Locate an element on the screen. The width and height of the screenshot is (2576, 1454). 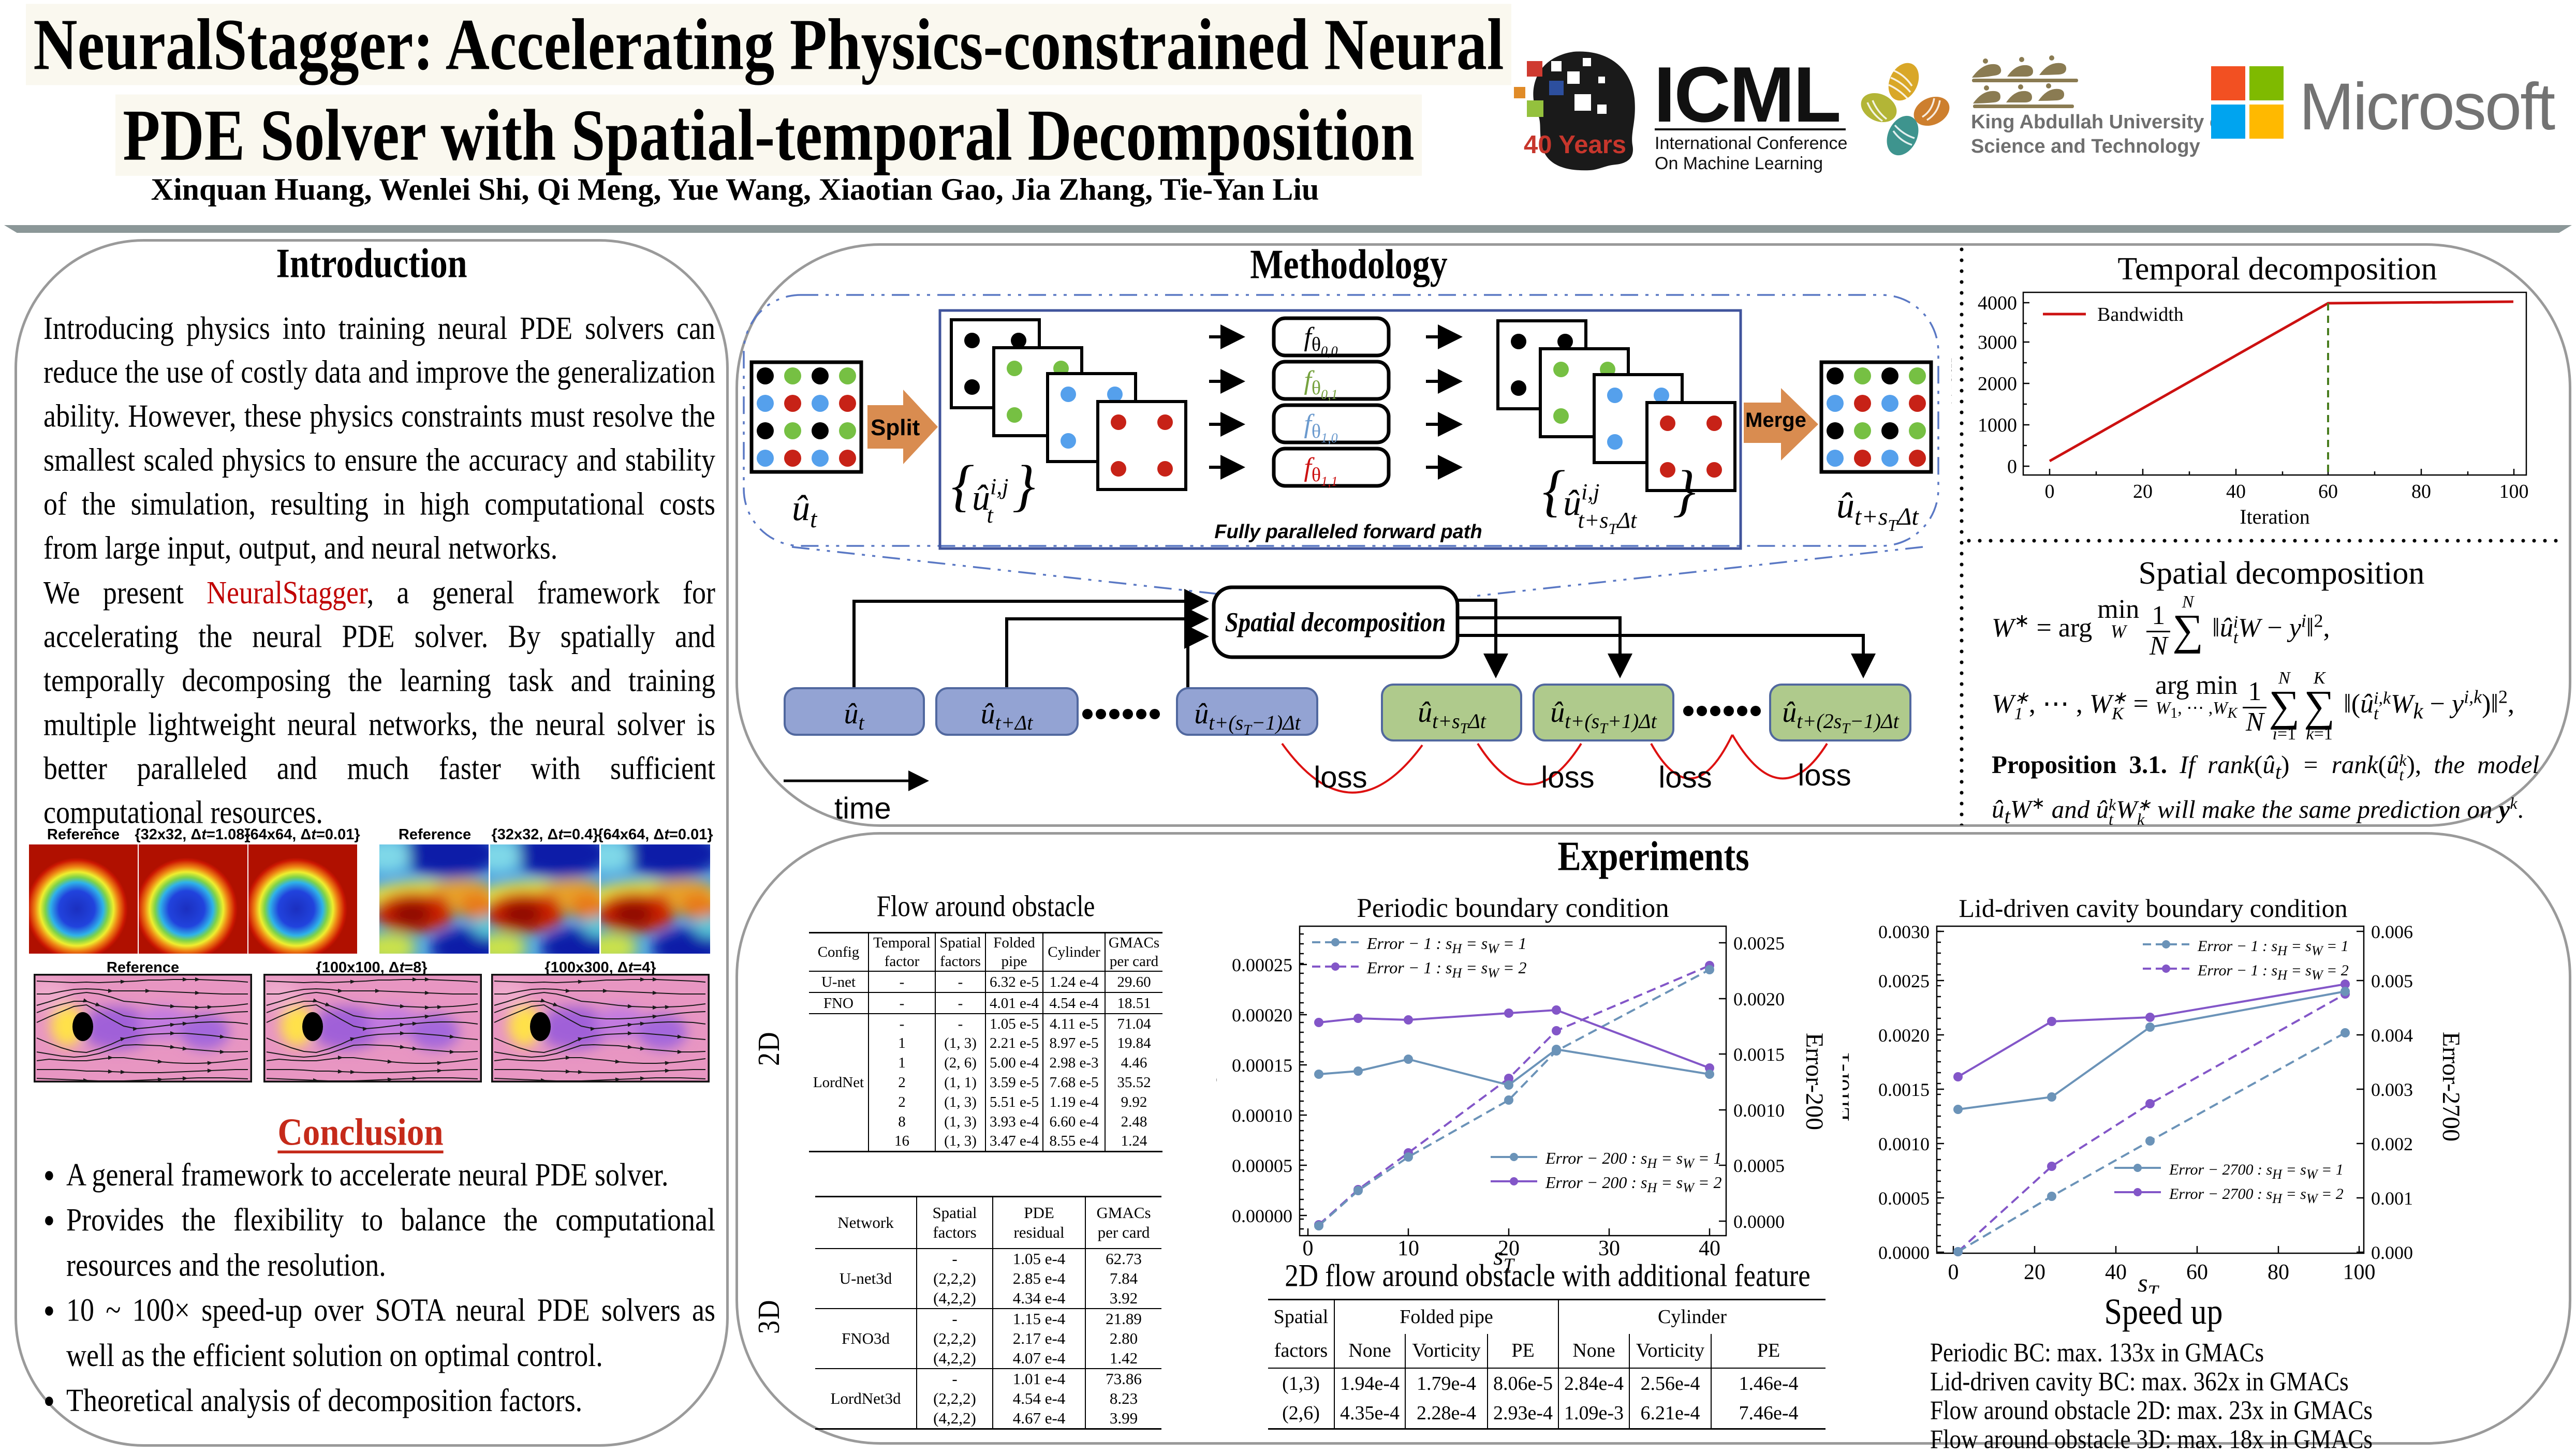
svg-text: Error − 200 : sH = sW = 2 is located at coordinates (1634, 1184).